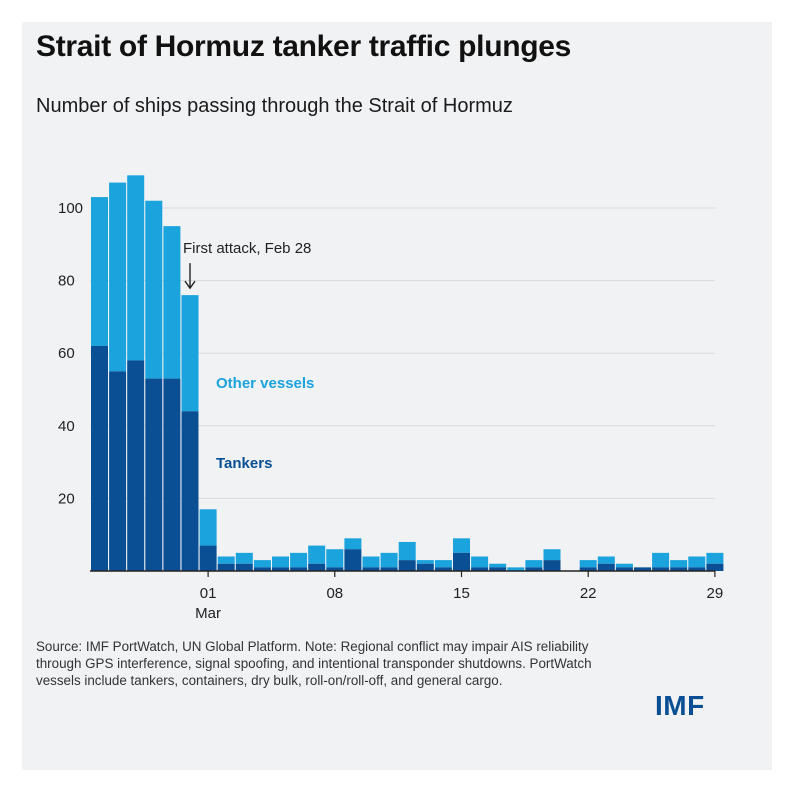 The height and width of the screenshot is (789, 785). I want to click on x-tick-label: 15, so click(461, 593).